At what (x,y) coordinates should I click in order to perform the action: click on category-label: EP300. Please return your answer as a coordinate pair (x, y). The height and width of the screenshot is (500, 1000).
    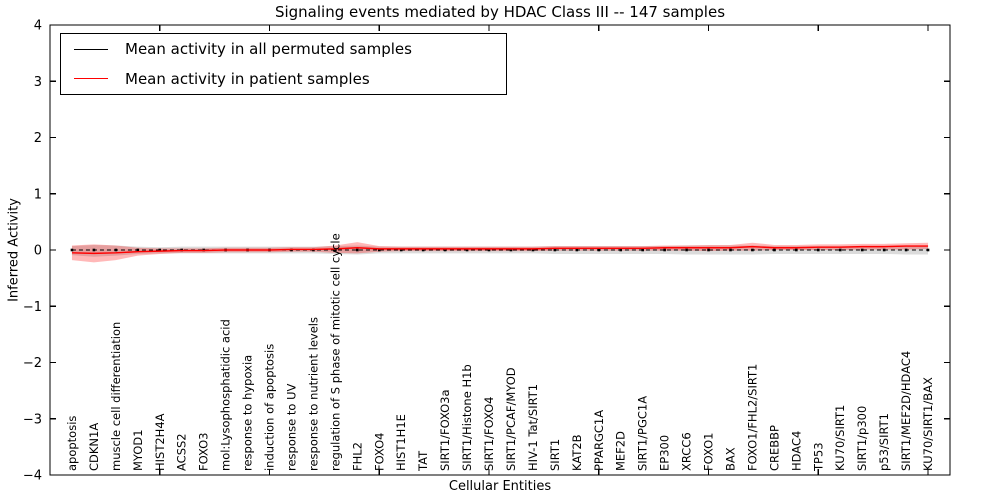
    Looking at the image, I should click on (665, 453).